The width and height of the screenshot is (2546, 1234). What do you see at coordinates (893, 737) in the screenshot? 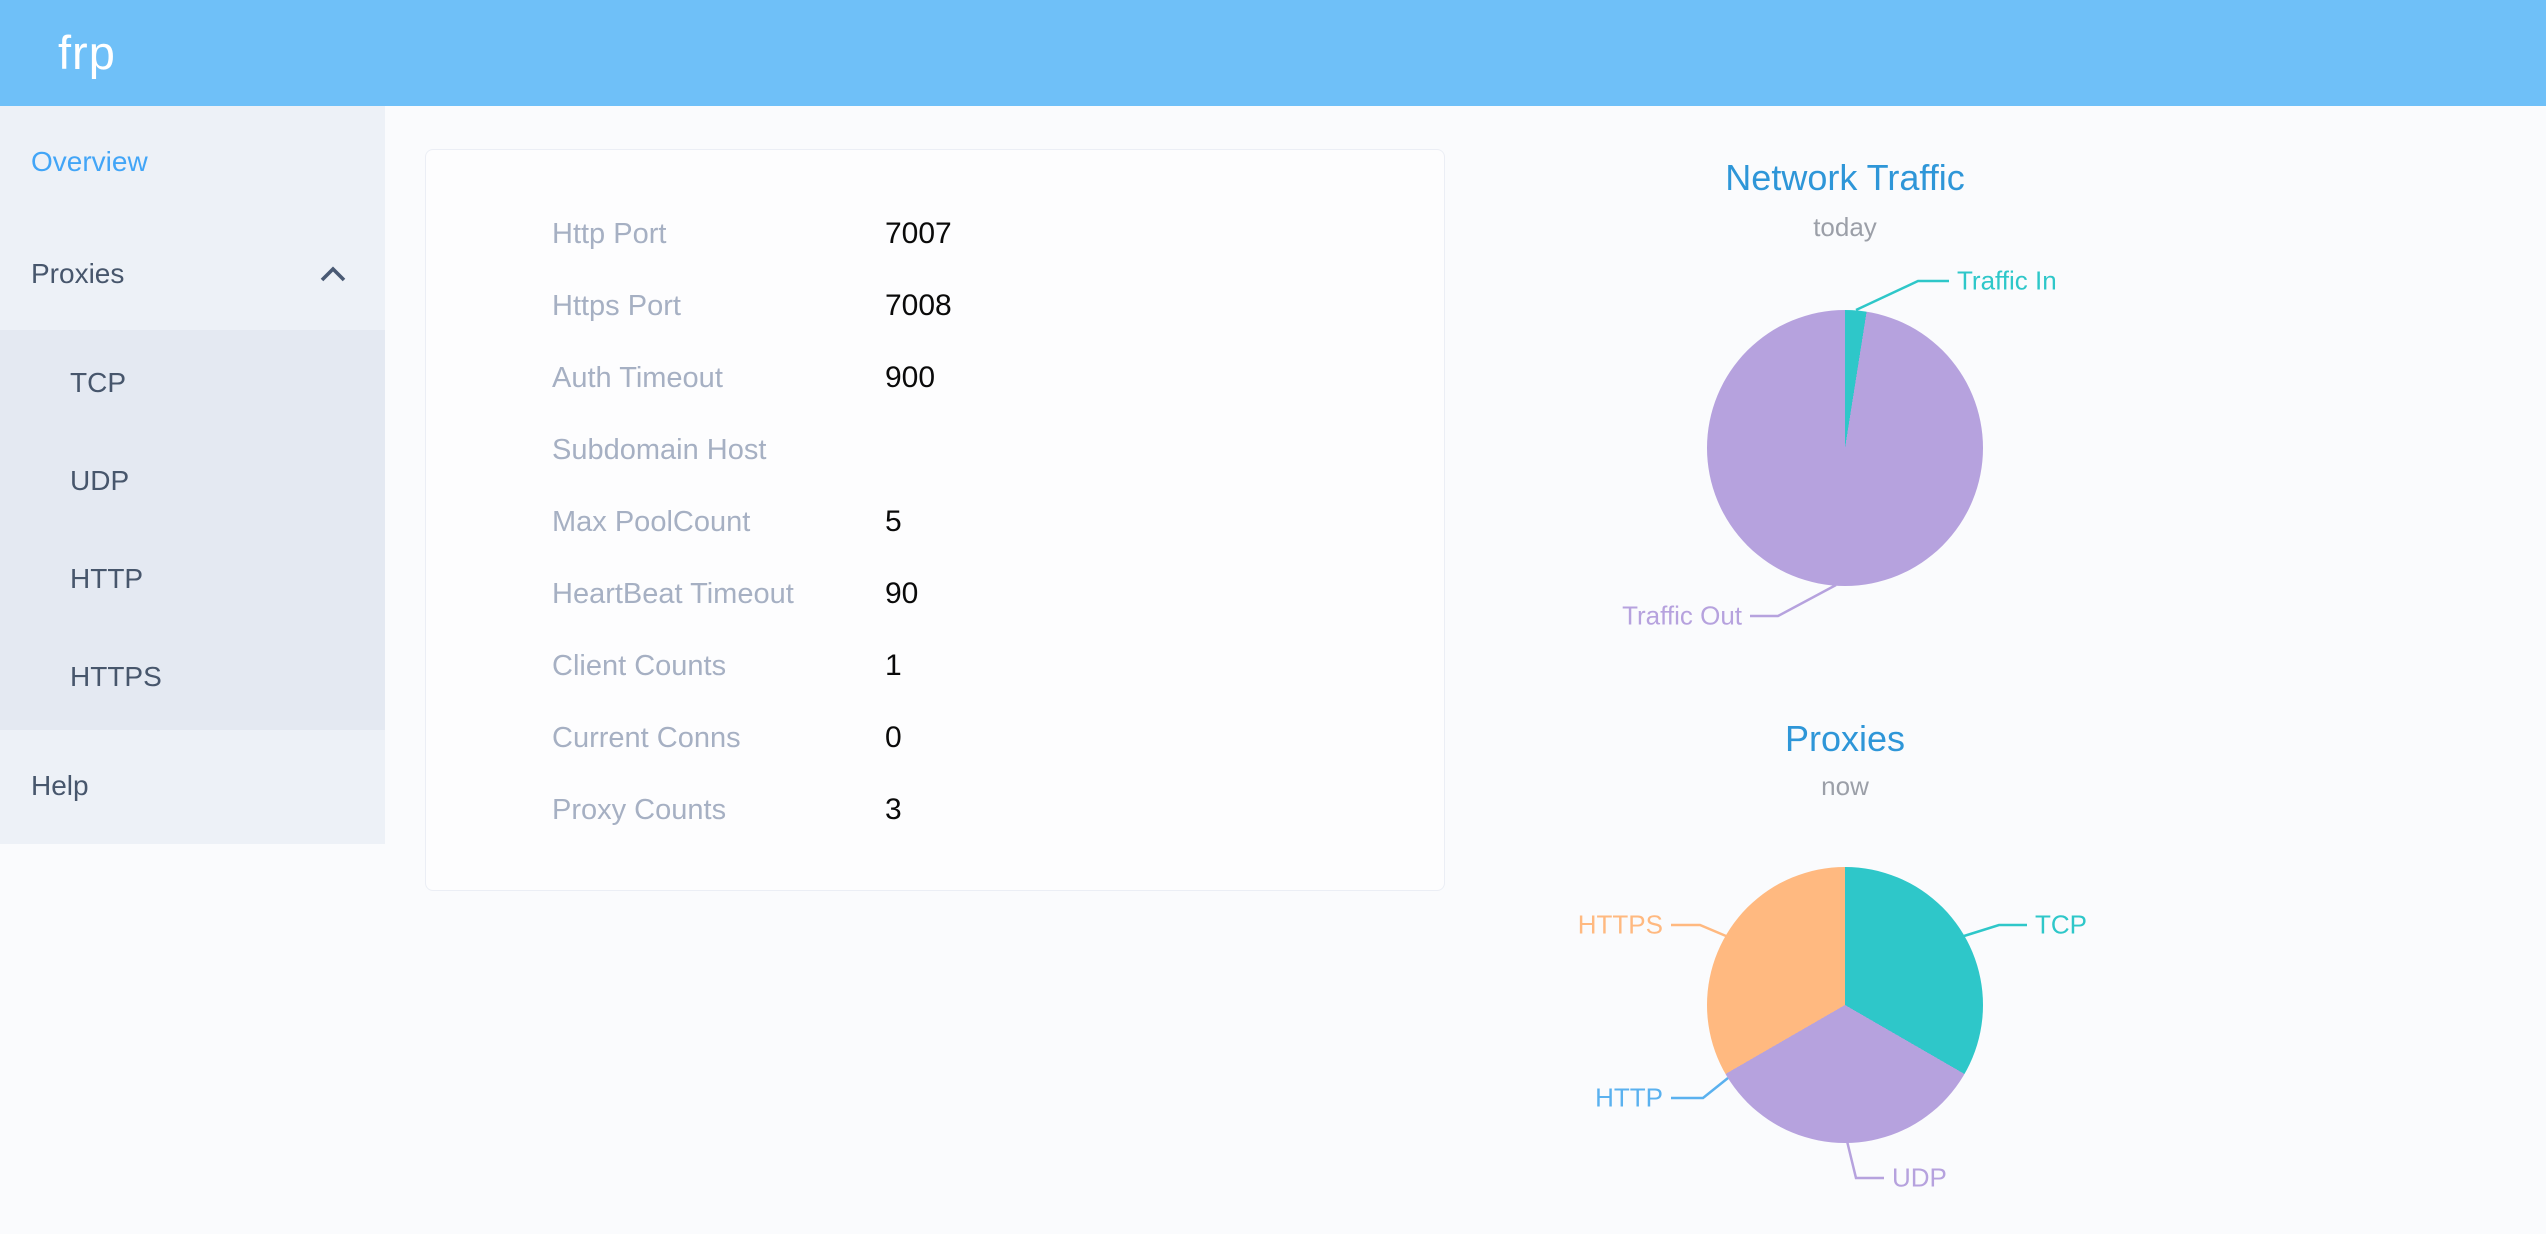
I see `info-value: 0` at bounding box center [893, 737].